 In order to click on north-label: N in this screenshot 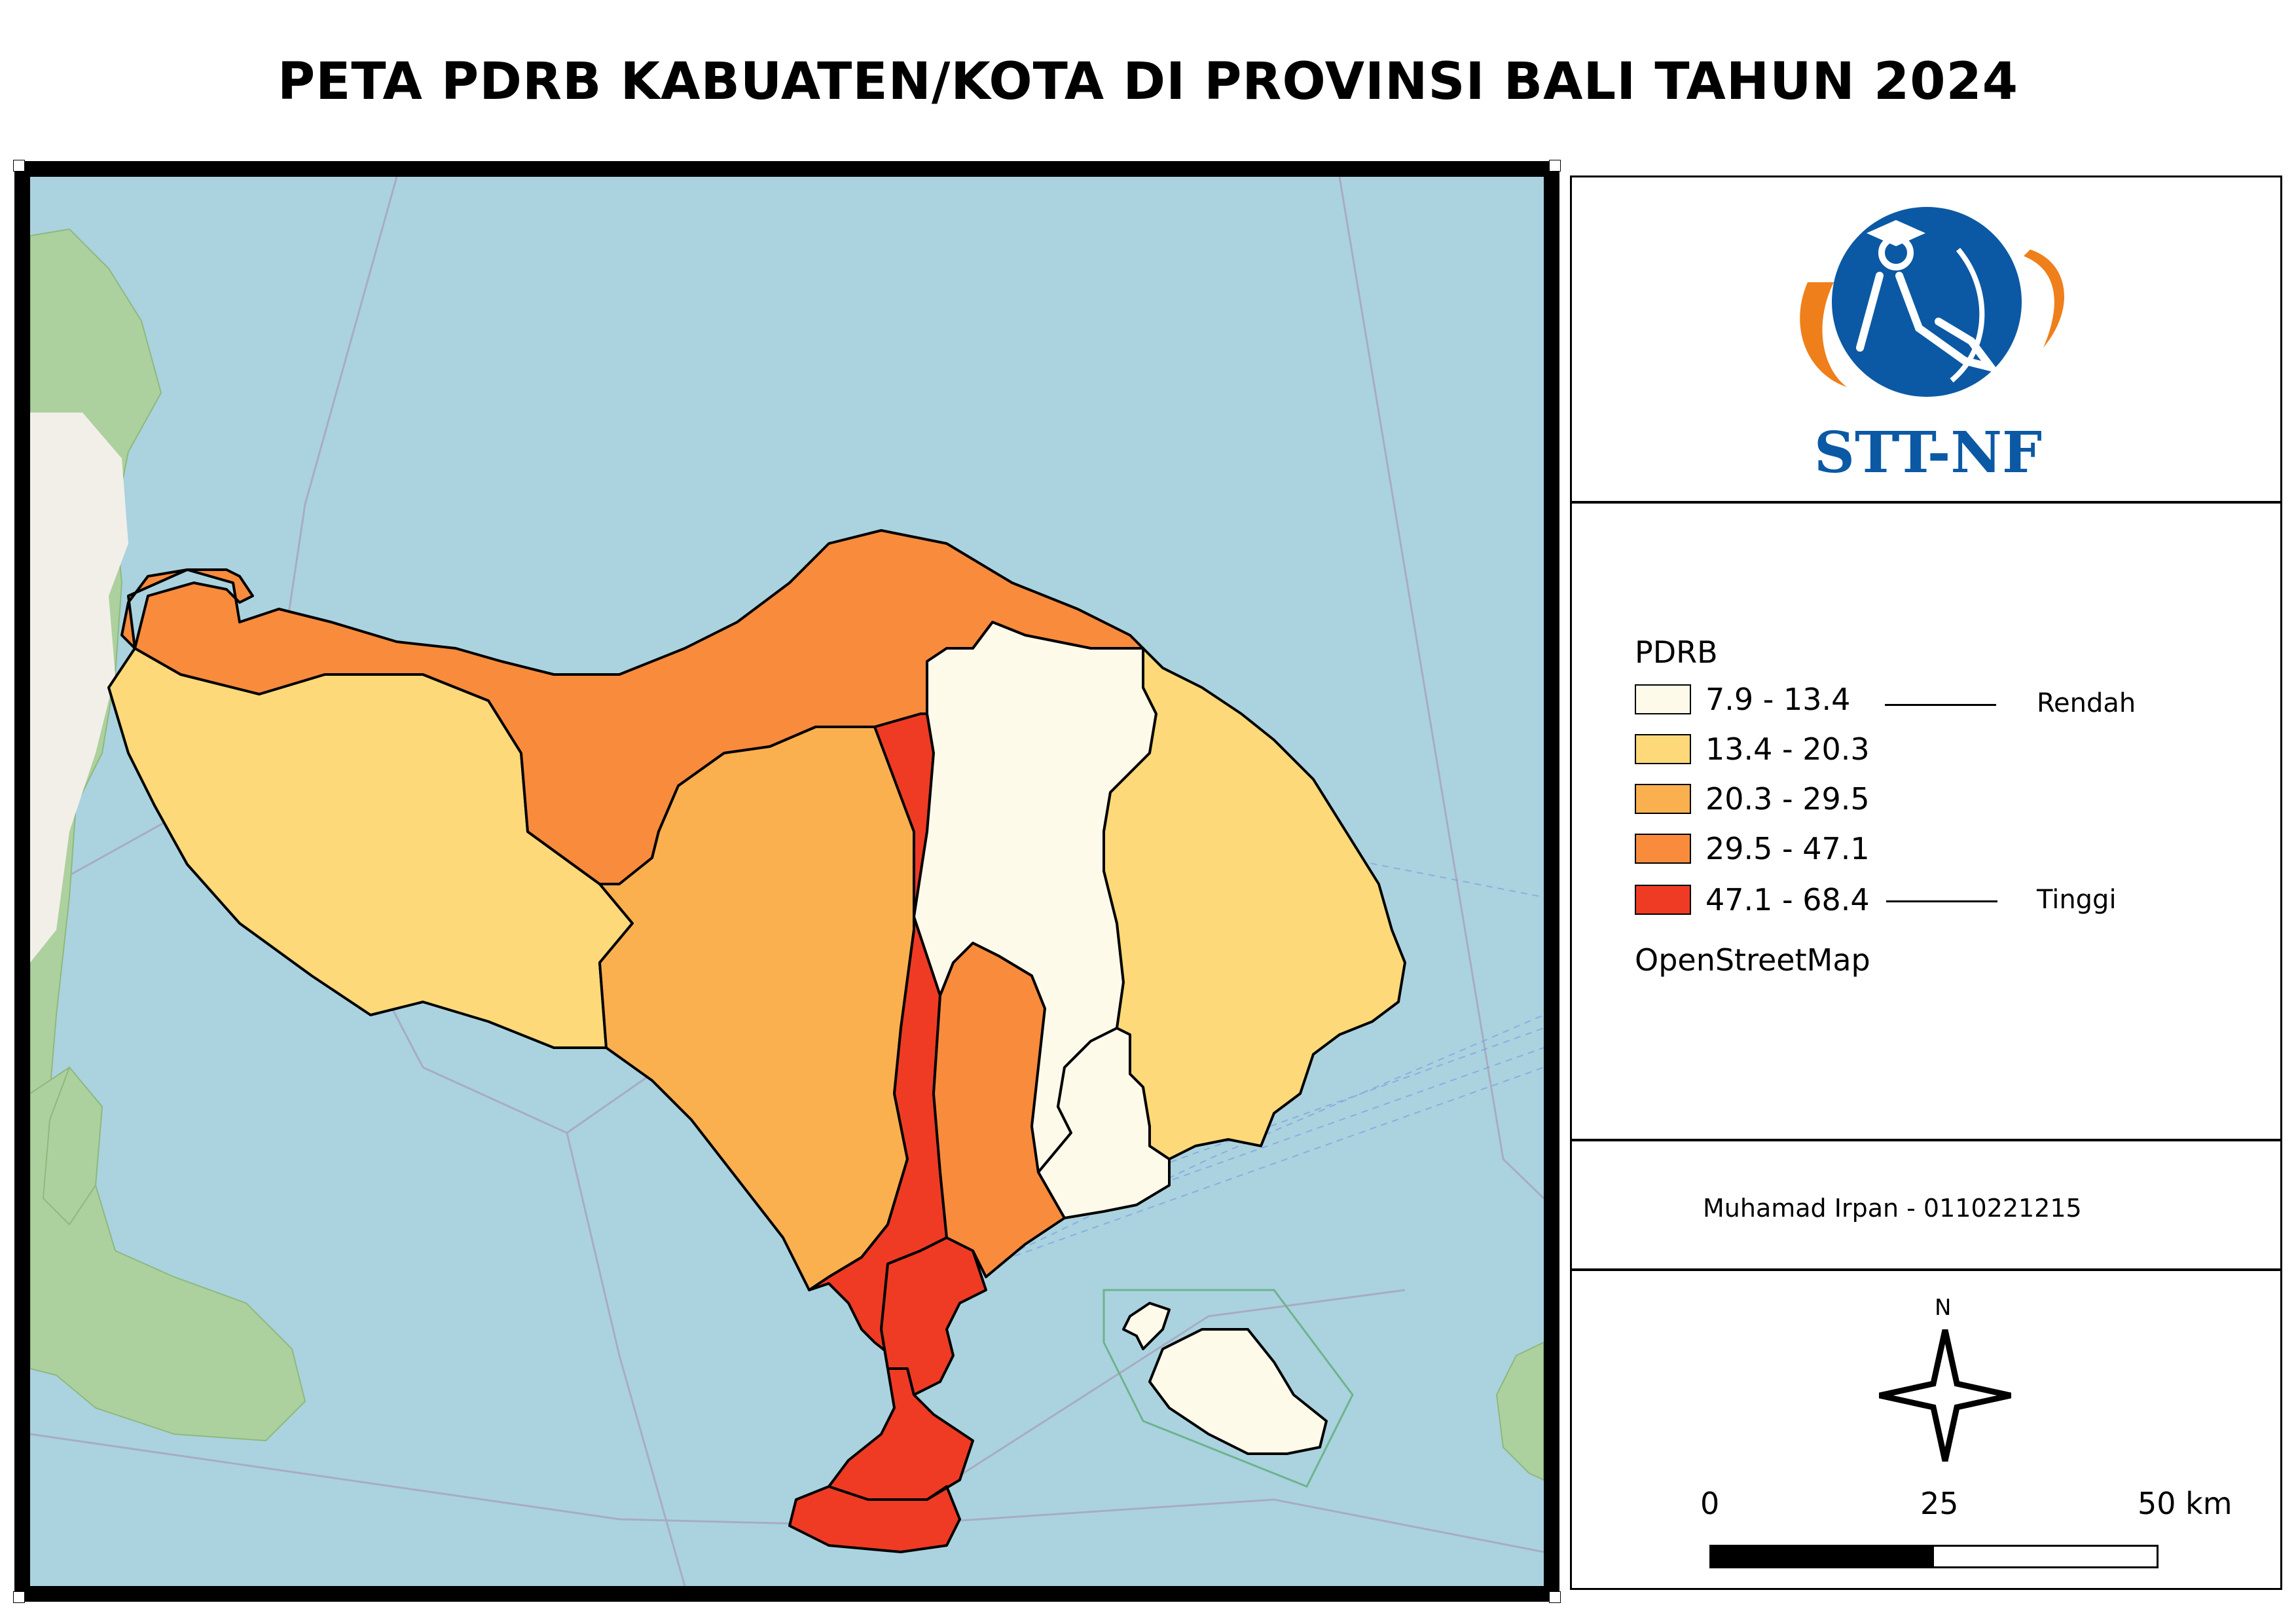, I will do `click(1943, 1308)`.